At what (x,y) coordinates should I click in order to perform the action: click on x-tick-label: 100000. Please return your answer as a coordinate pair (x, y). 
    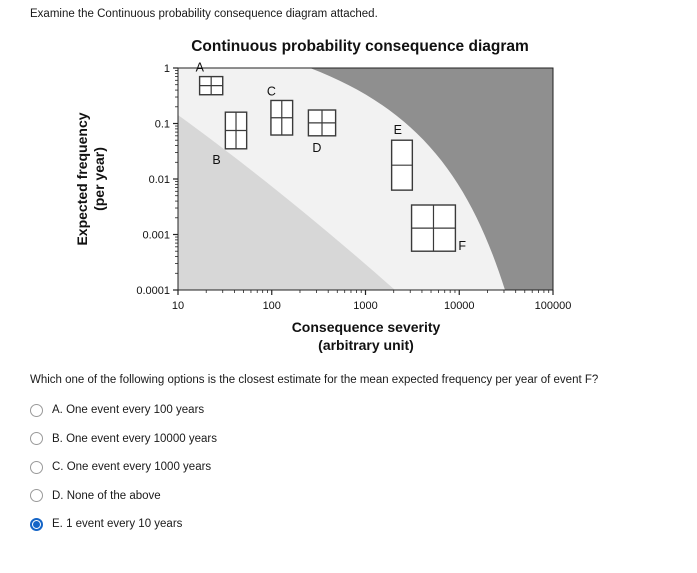
    Looking at the image, I should click on (553, 306).